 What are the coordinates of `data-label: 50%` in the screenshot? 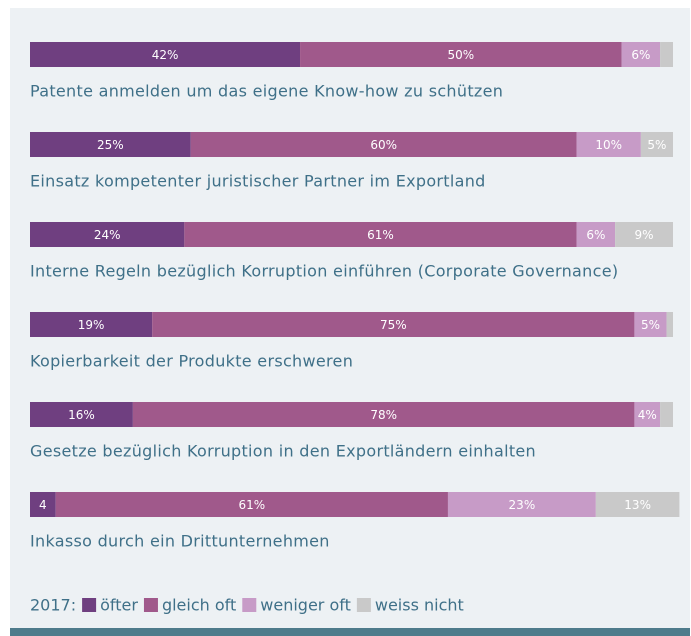 It's located at (460, 55).